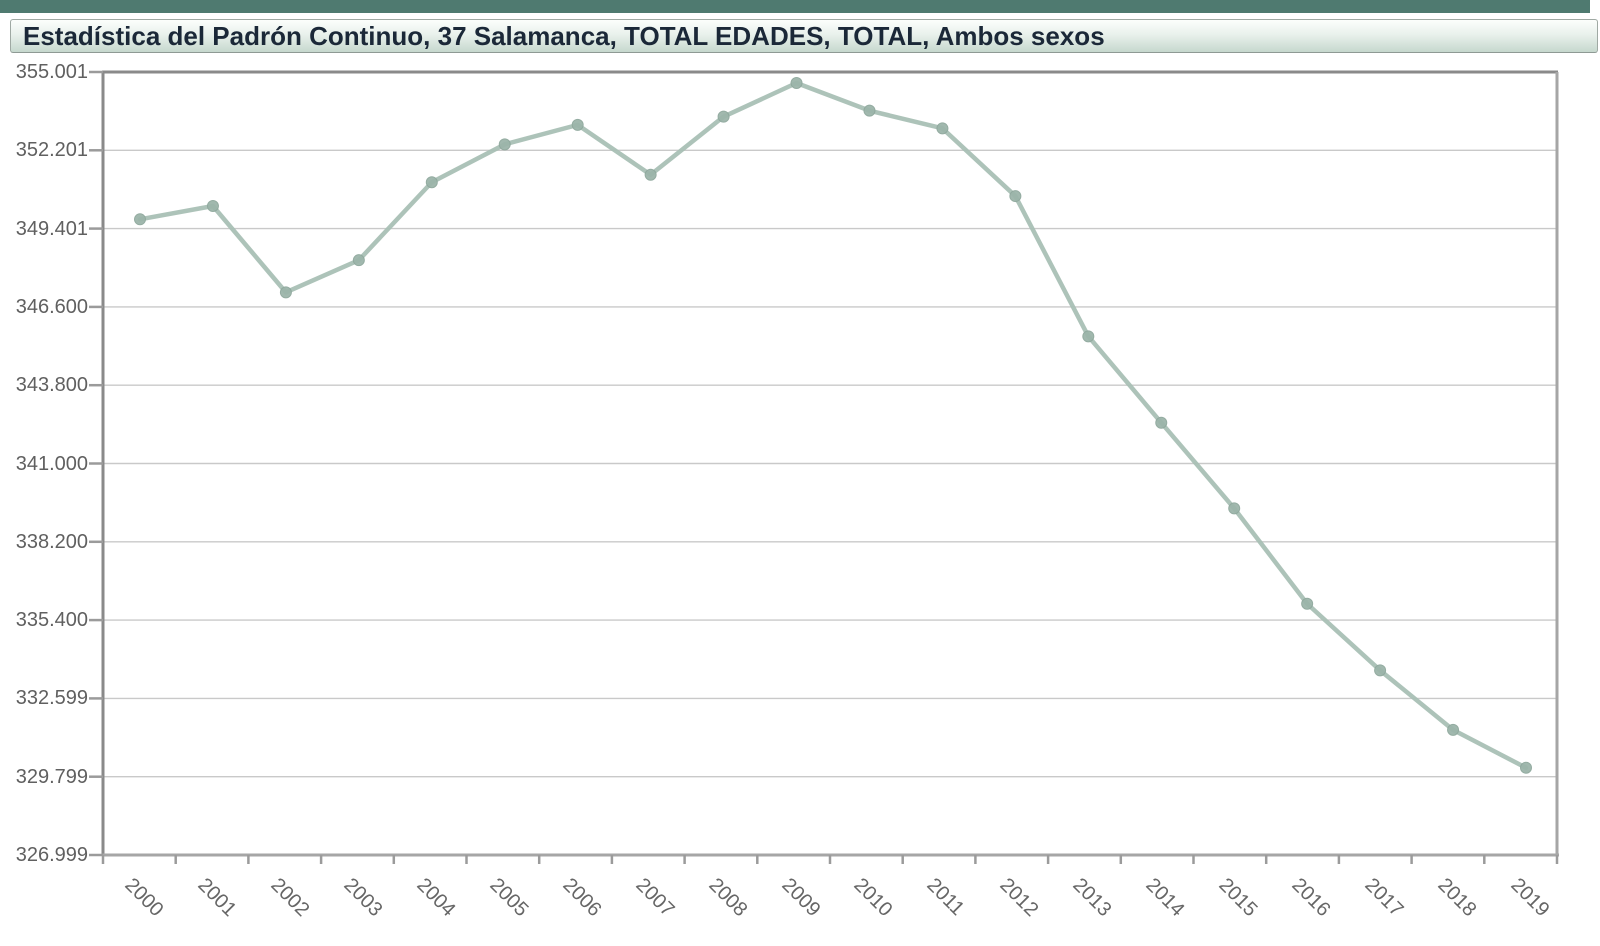 This screenshot has width=1600, height=946. Describe the element at coordinates (358, 260) in the screenshot. I see `data-point-2003` at that location.